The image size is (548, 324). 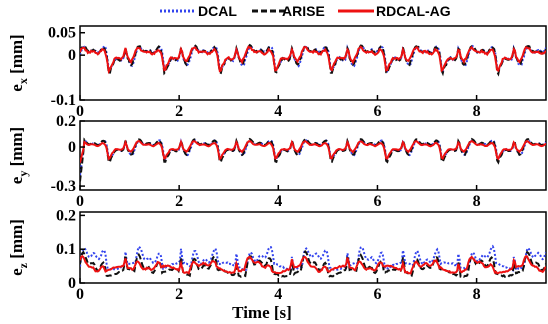 What do you see at coordinates (66, 249) in the screenshot?
I see `y-tick-label: 0.1` at bounding box center [66, 249].